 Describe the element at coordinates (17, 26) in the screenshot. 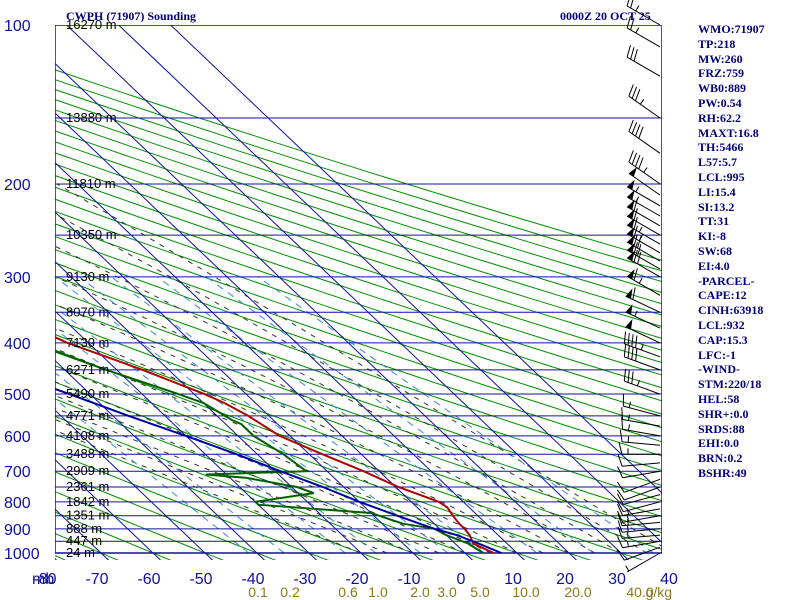

I see `pressure-label: 100` at that location.